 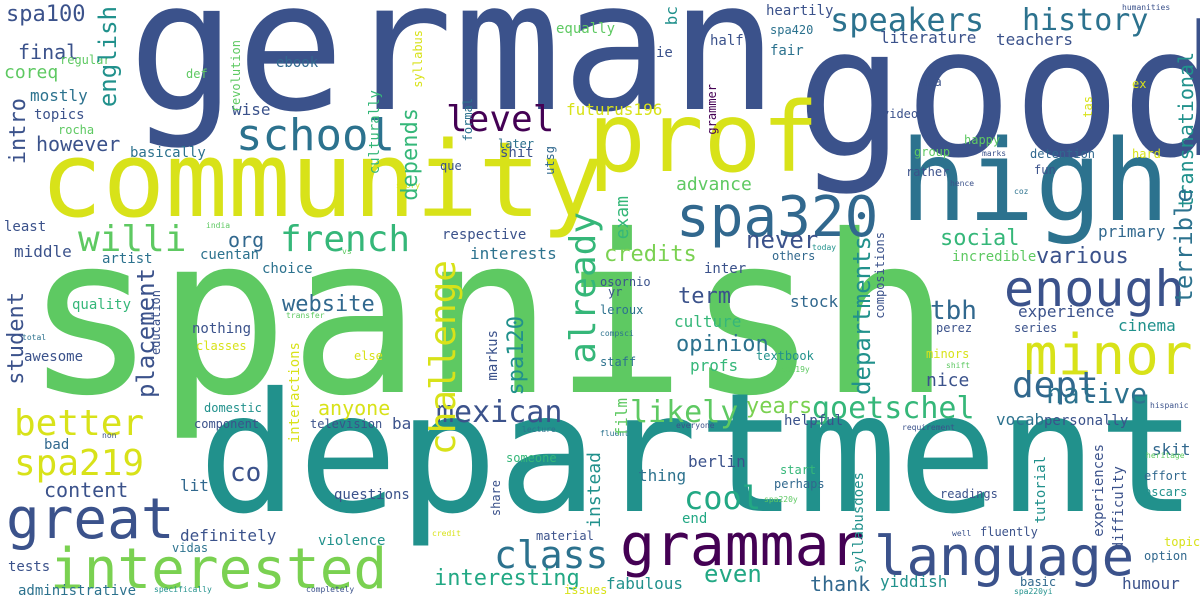 What do you see at coordinates (109, 435) in the screenshot?
I see `word-non: non` at bounding box center [109, 435].